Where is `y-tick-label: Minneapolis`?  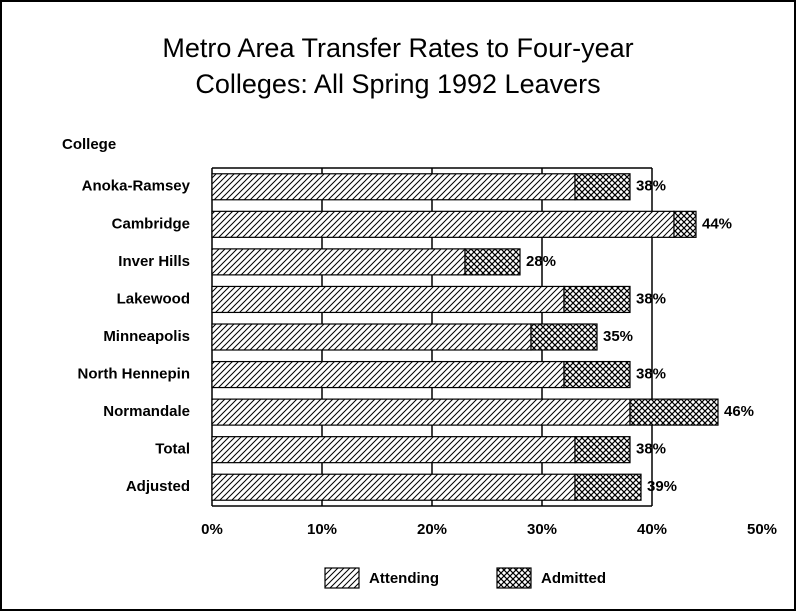 y-tick-label: Minneapolis is located at coordinates (146, 336).